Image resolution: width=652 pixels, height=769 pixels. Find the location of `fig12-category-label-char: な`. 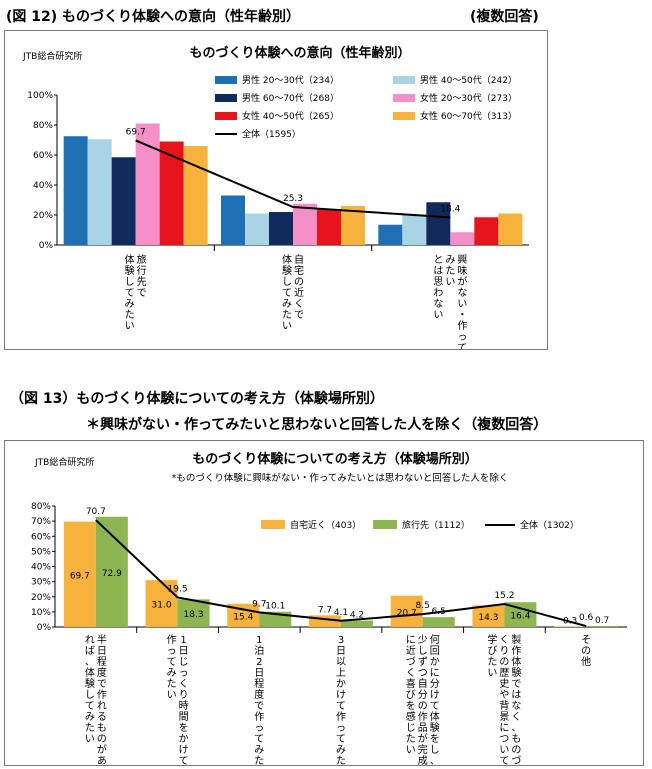

fig12-category-label-char: な is located at coordinates (438, 304).